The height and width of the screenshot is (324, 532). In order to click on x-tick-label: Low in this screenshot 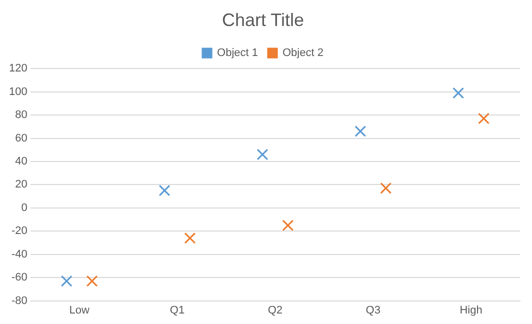, I will do `click(79, 310)`.